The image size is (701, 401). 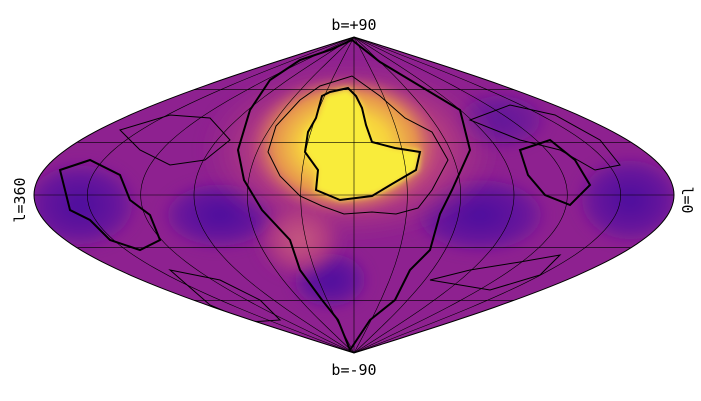 I want to click on sw-contour, so click(x=225, y=296).